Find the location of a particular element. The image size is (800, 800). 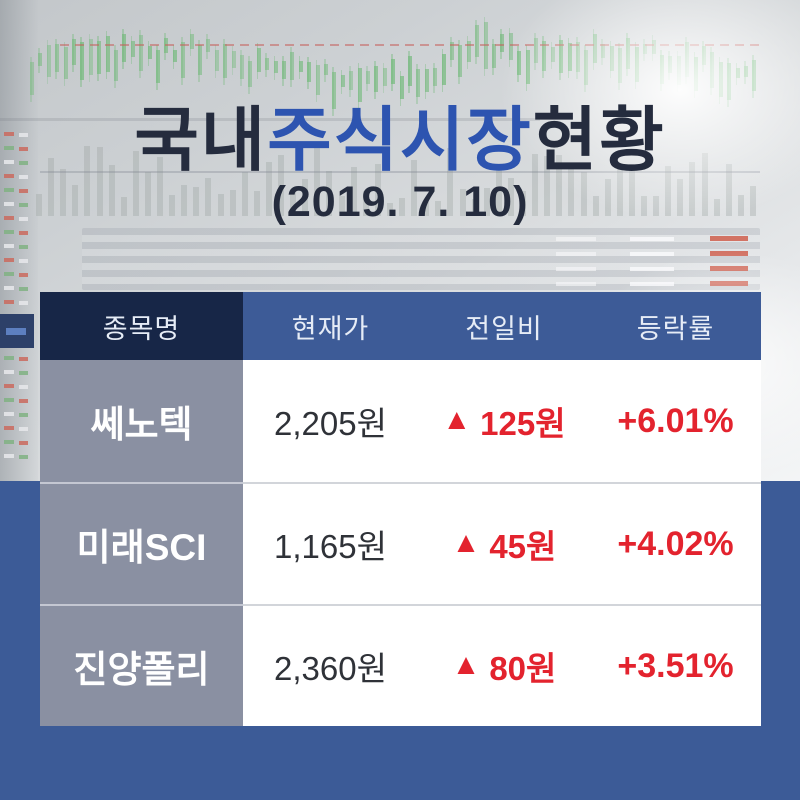

table-row: 미래SCI 1,165원 ▲ 45원 +4.02% is located at coordinates (400, 543).